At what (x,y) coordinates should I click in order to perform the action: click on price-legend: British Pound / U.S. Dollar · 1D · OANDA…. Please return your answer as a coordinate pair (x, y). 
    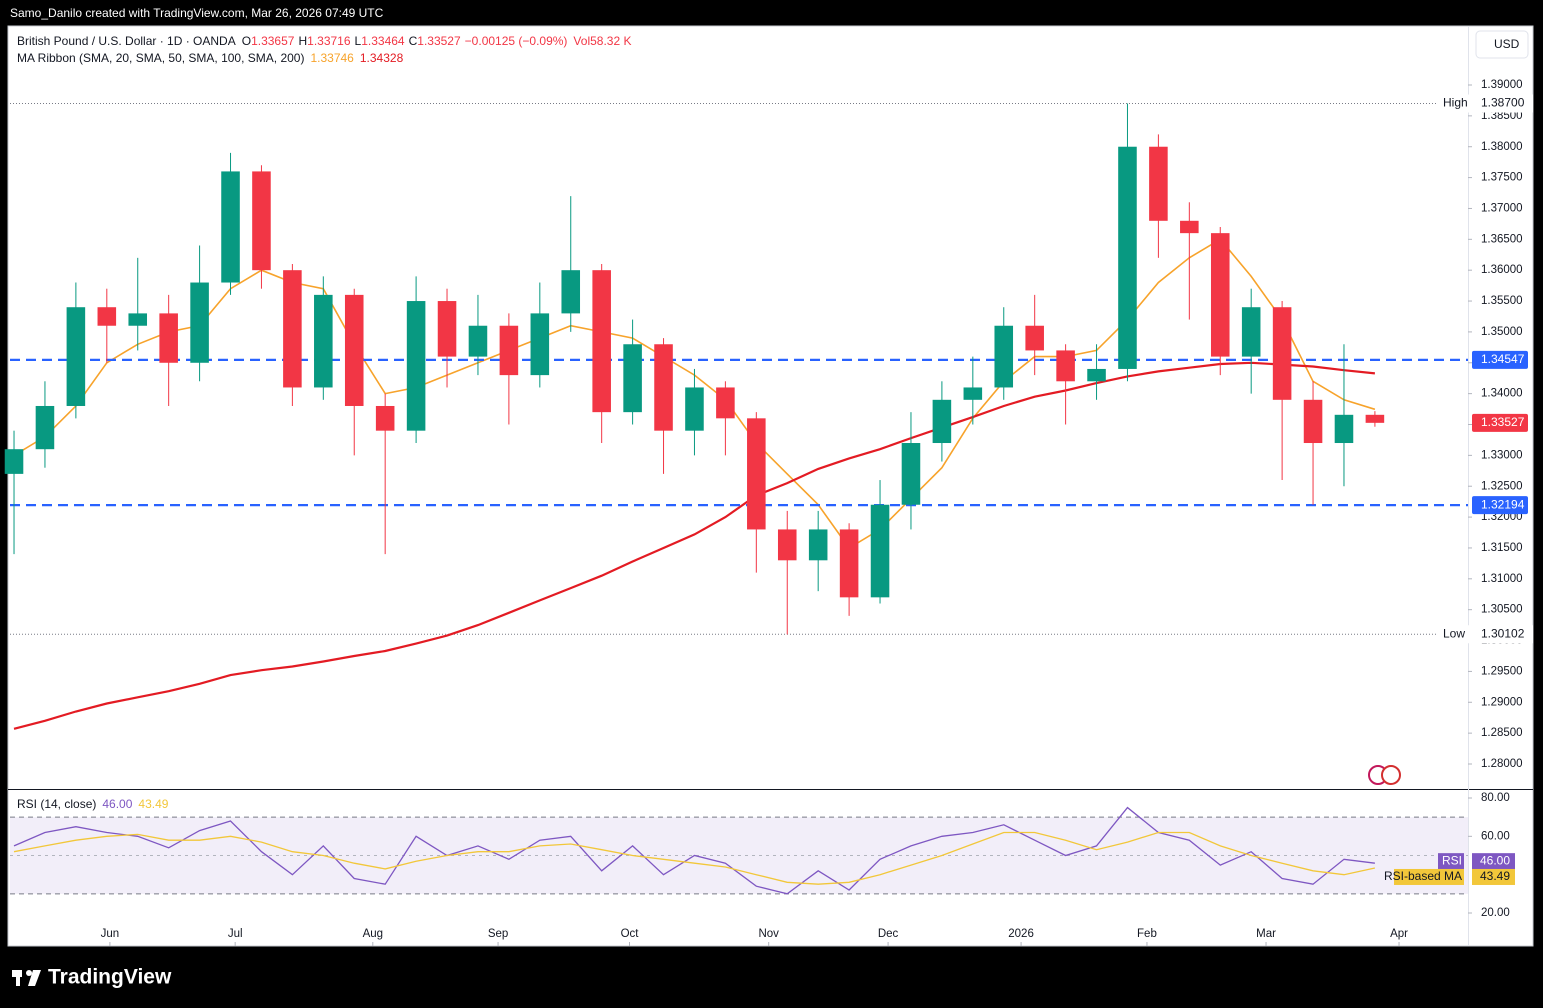
    Looking at the image, I should click on (324, 41).